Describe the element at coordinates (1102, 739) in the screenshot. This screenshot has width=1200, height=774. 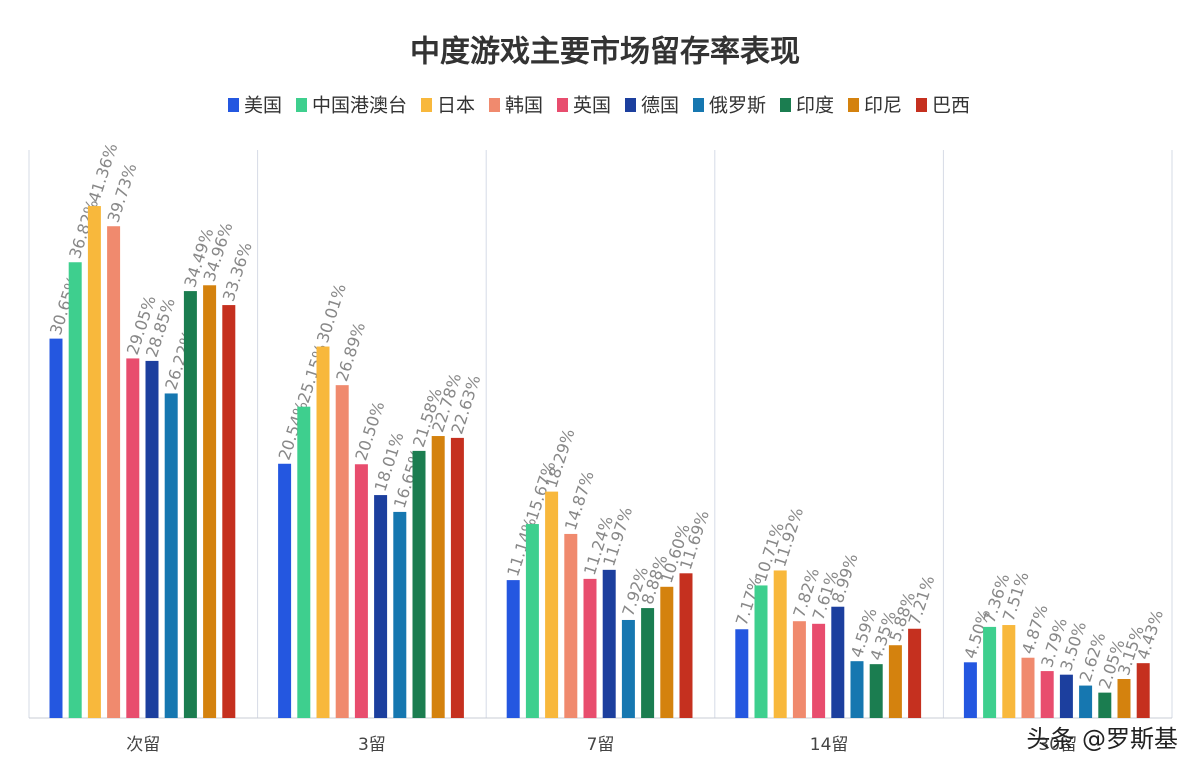
I see `watermark: 头条 @罗斯基` at that location.